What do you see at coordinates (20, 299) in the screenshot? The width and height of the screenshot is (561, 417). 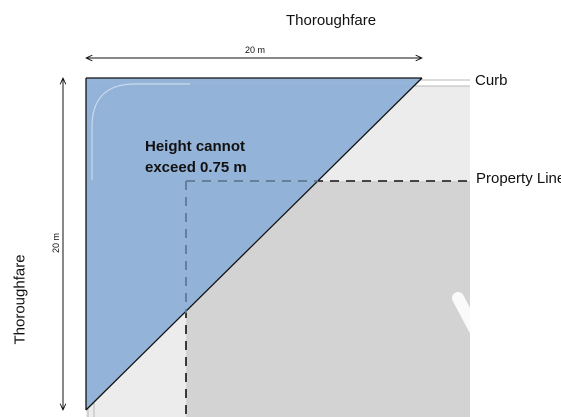 I see `thoroughfare-left-label: Thoroughfare` at bounding box center [20, 299].